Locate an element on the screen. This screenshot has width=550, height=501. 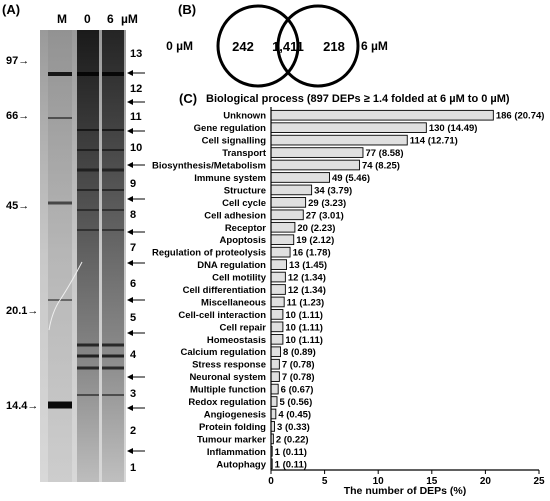
bar-value-label: 74 (8.25) is located at coordinates (381, 166).